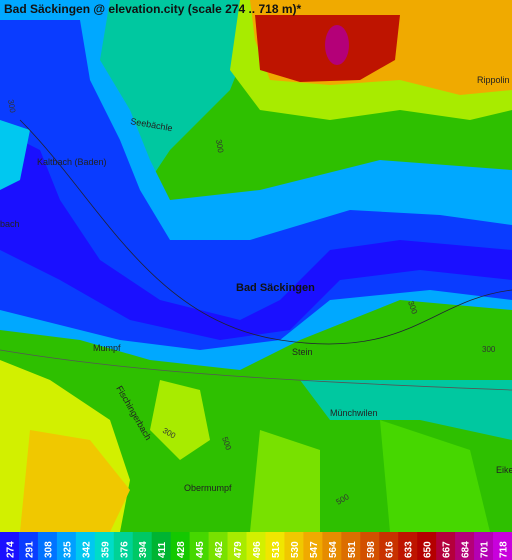 Image resolution: width=512 pixels, height=560 pixels. What do you see at coordinates (180, 420) in the screenshot?
I see `terrain-hill2` at bounding box center [180, 420].